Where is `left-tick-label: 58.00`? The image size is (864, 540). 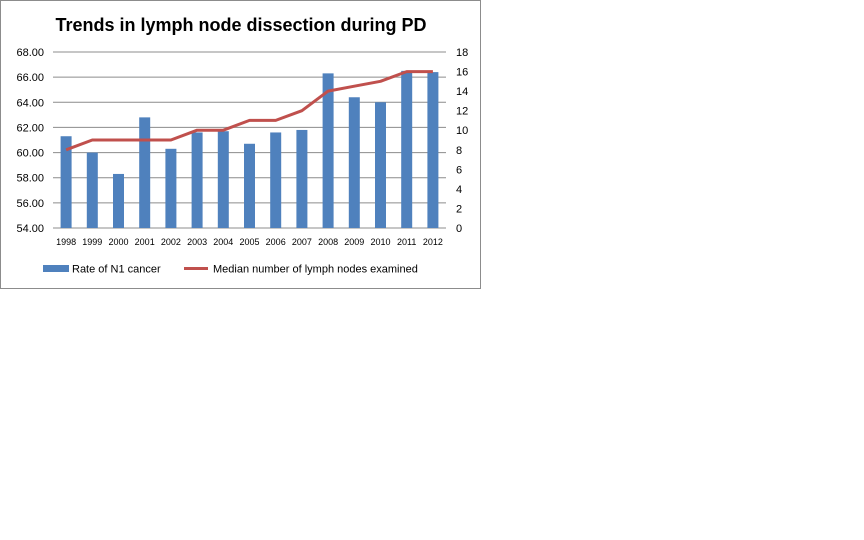
left-tick-label: 58.00 is located at coordinates (30, 179).